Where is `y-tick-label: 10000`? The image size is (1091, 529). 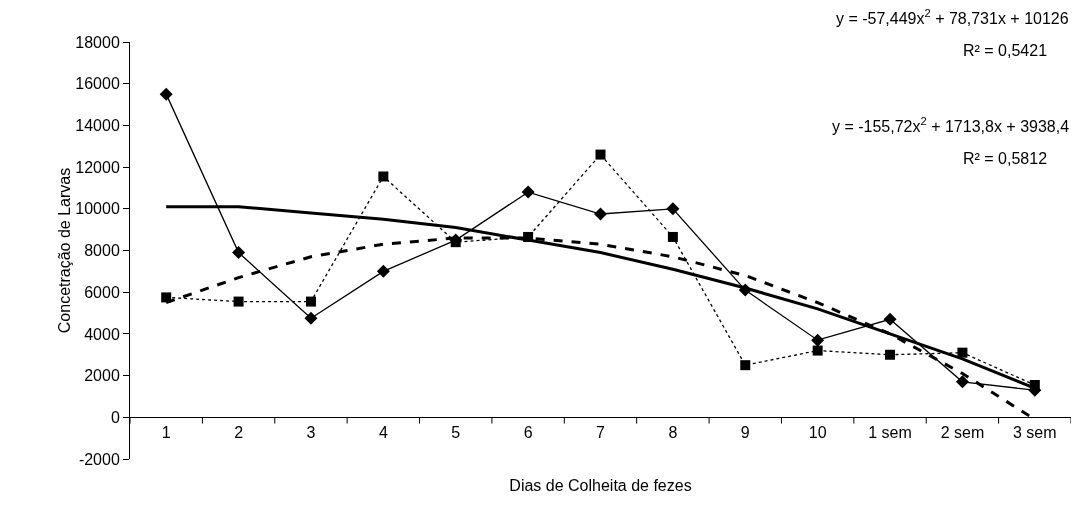 y-tick-label: 10000 is located at coordinates (97, 209).